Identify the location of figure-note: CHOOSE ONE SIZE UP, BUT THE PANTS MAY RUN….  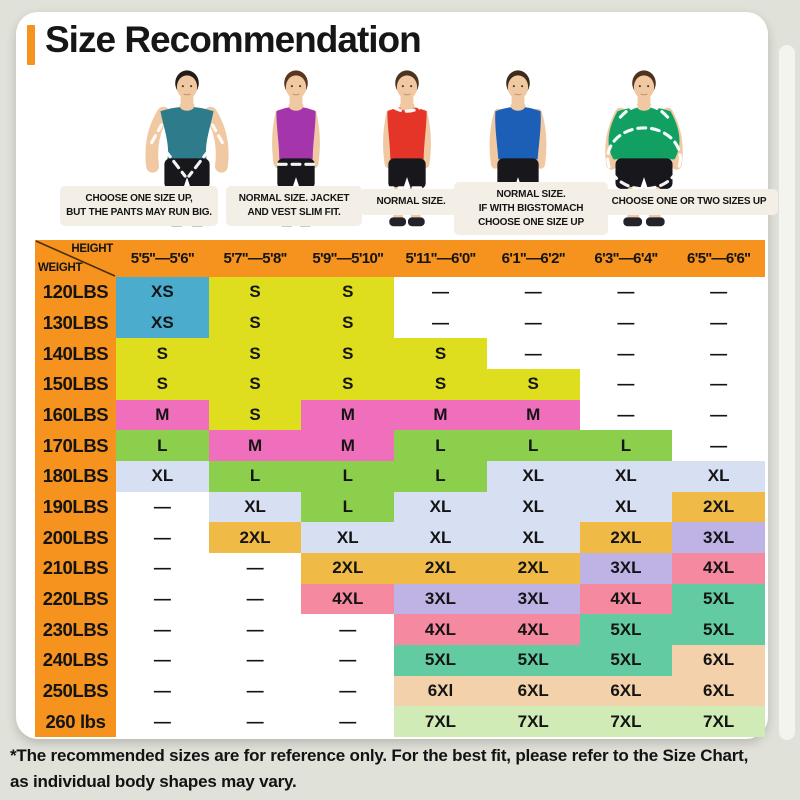
(139, 206).